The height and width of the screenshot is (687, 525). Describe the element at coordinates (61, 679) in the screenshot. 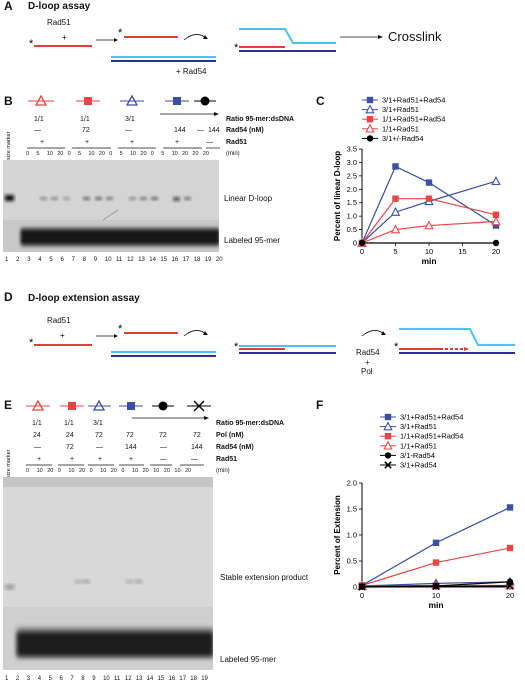

I see `lane-label: 6` at that location.